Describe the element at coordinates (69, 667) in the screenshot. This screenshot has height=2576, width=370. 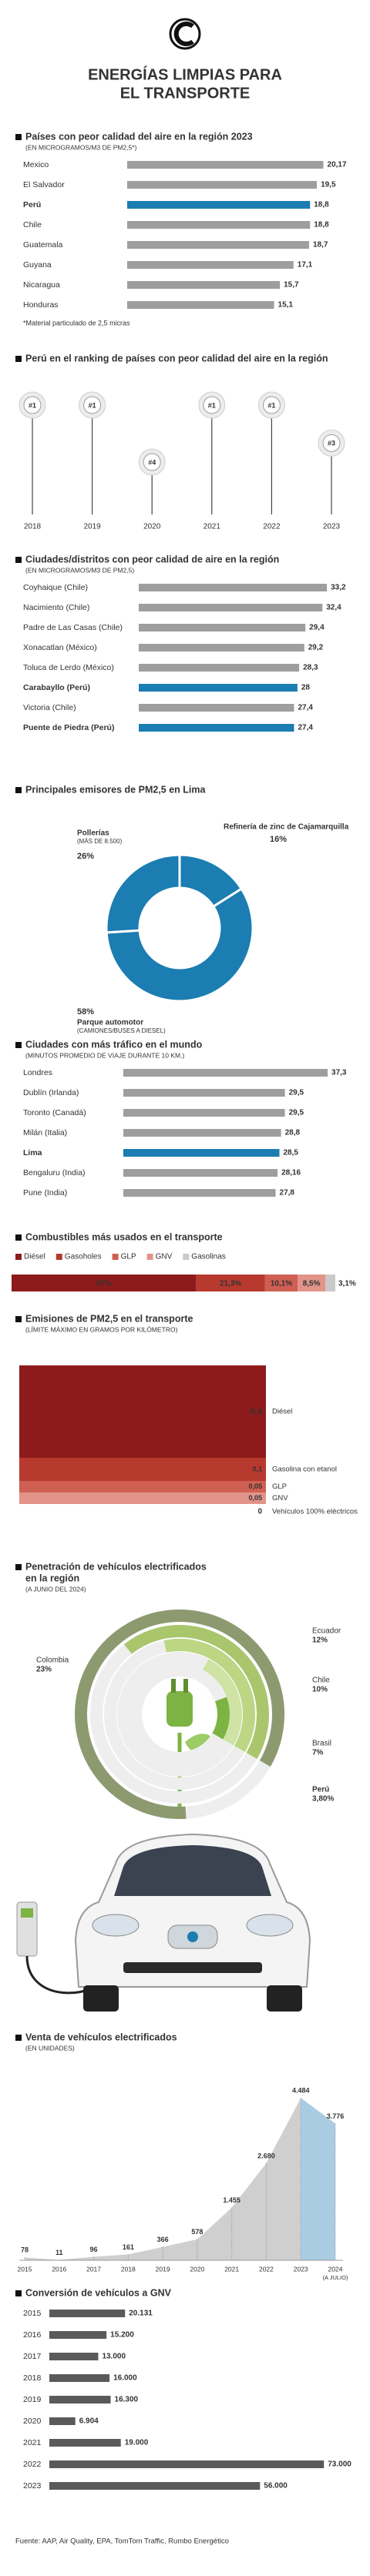
I see `category-label: Toluca de Lerdo (México)` at that location.